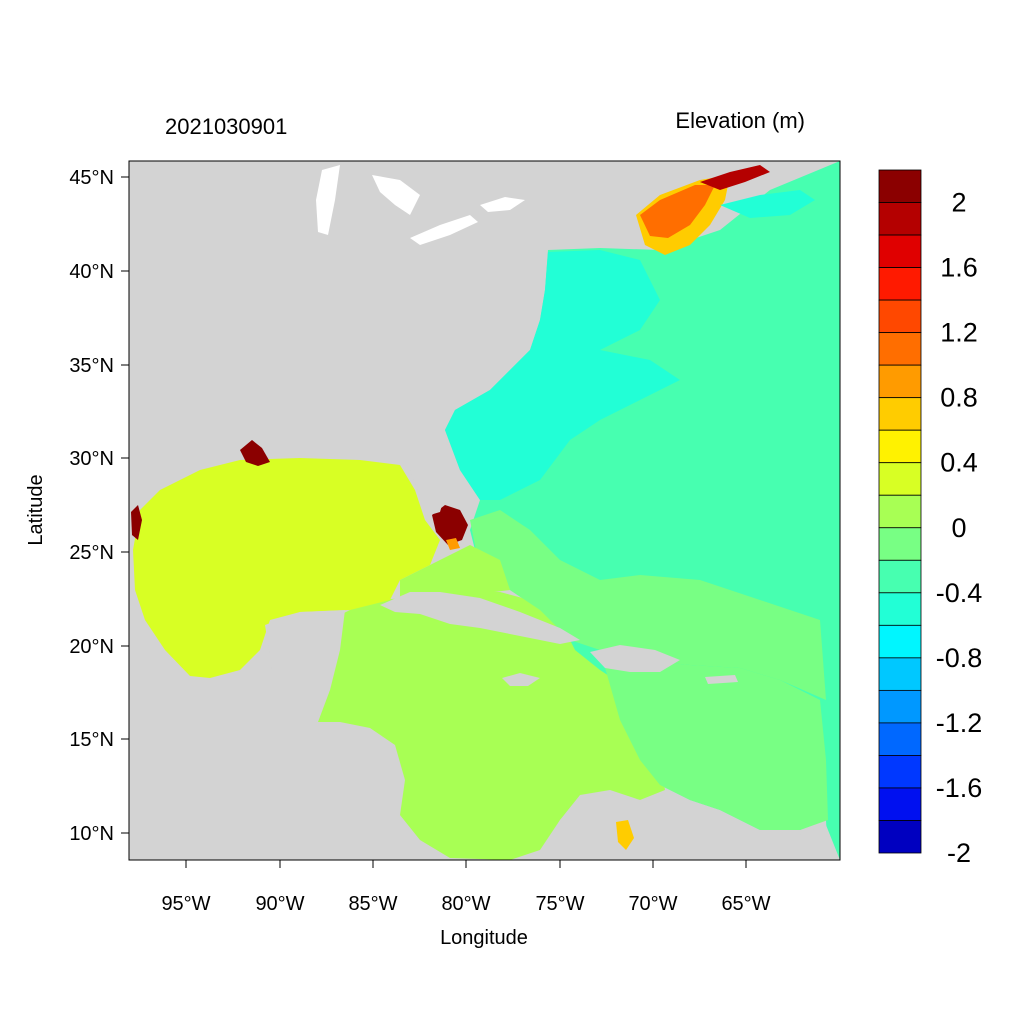 The height and width of the screenshot is (1024, 1024). I want to click on colorbar-label: 0.8, so click(959, 398).